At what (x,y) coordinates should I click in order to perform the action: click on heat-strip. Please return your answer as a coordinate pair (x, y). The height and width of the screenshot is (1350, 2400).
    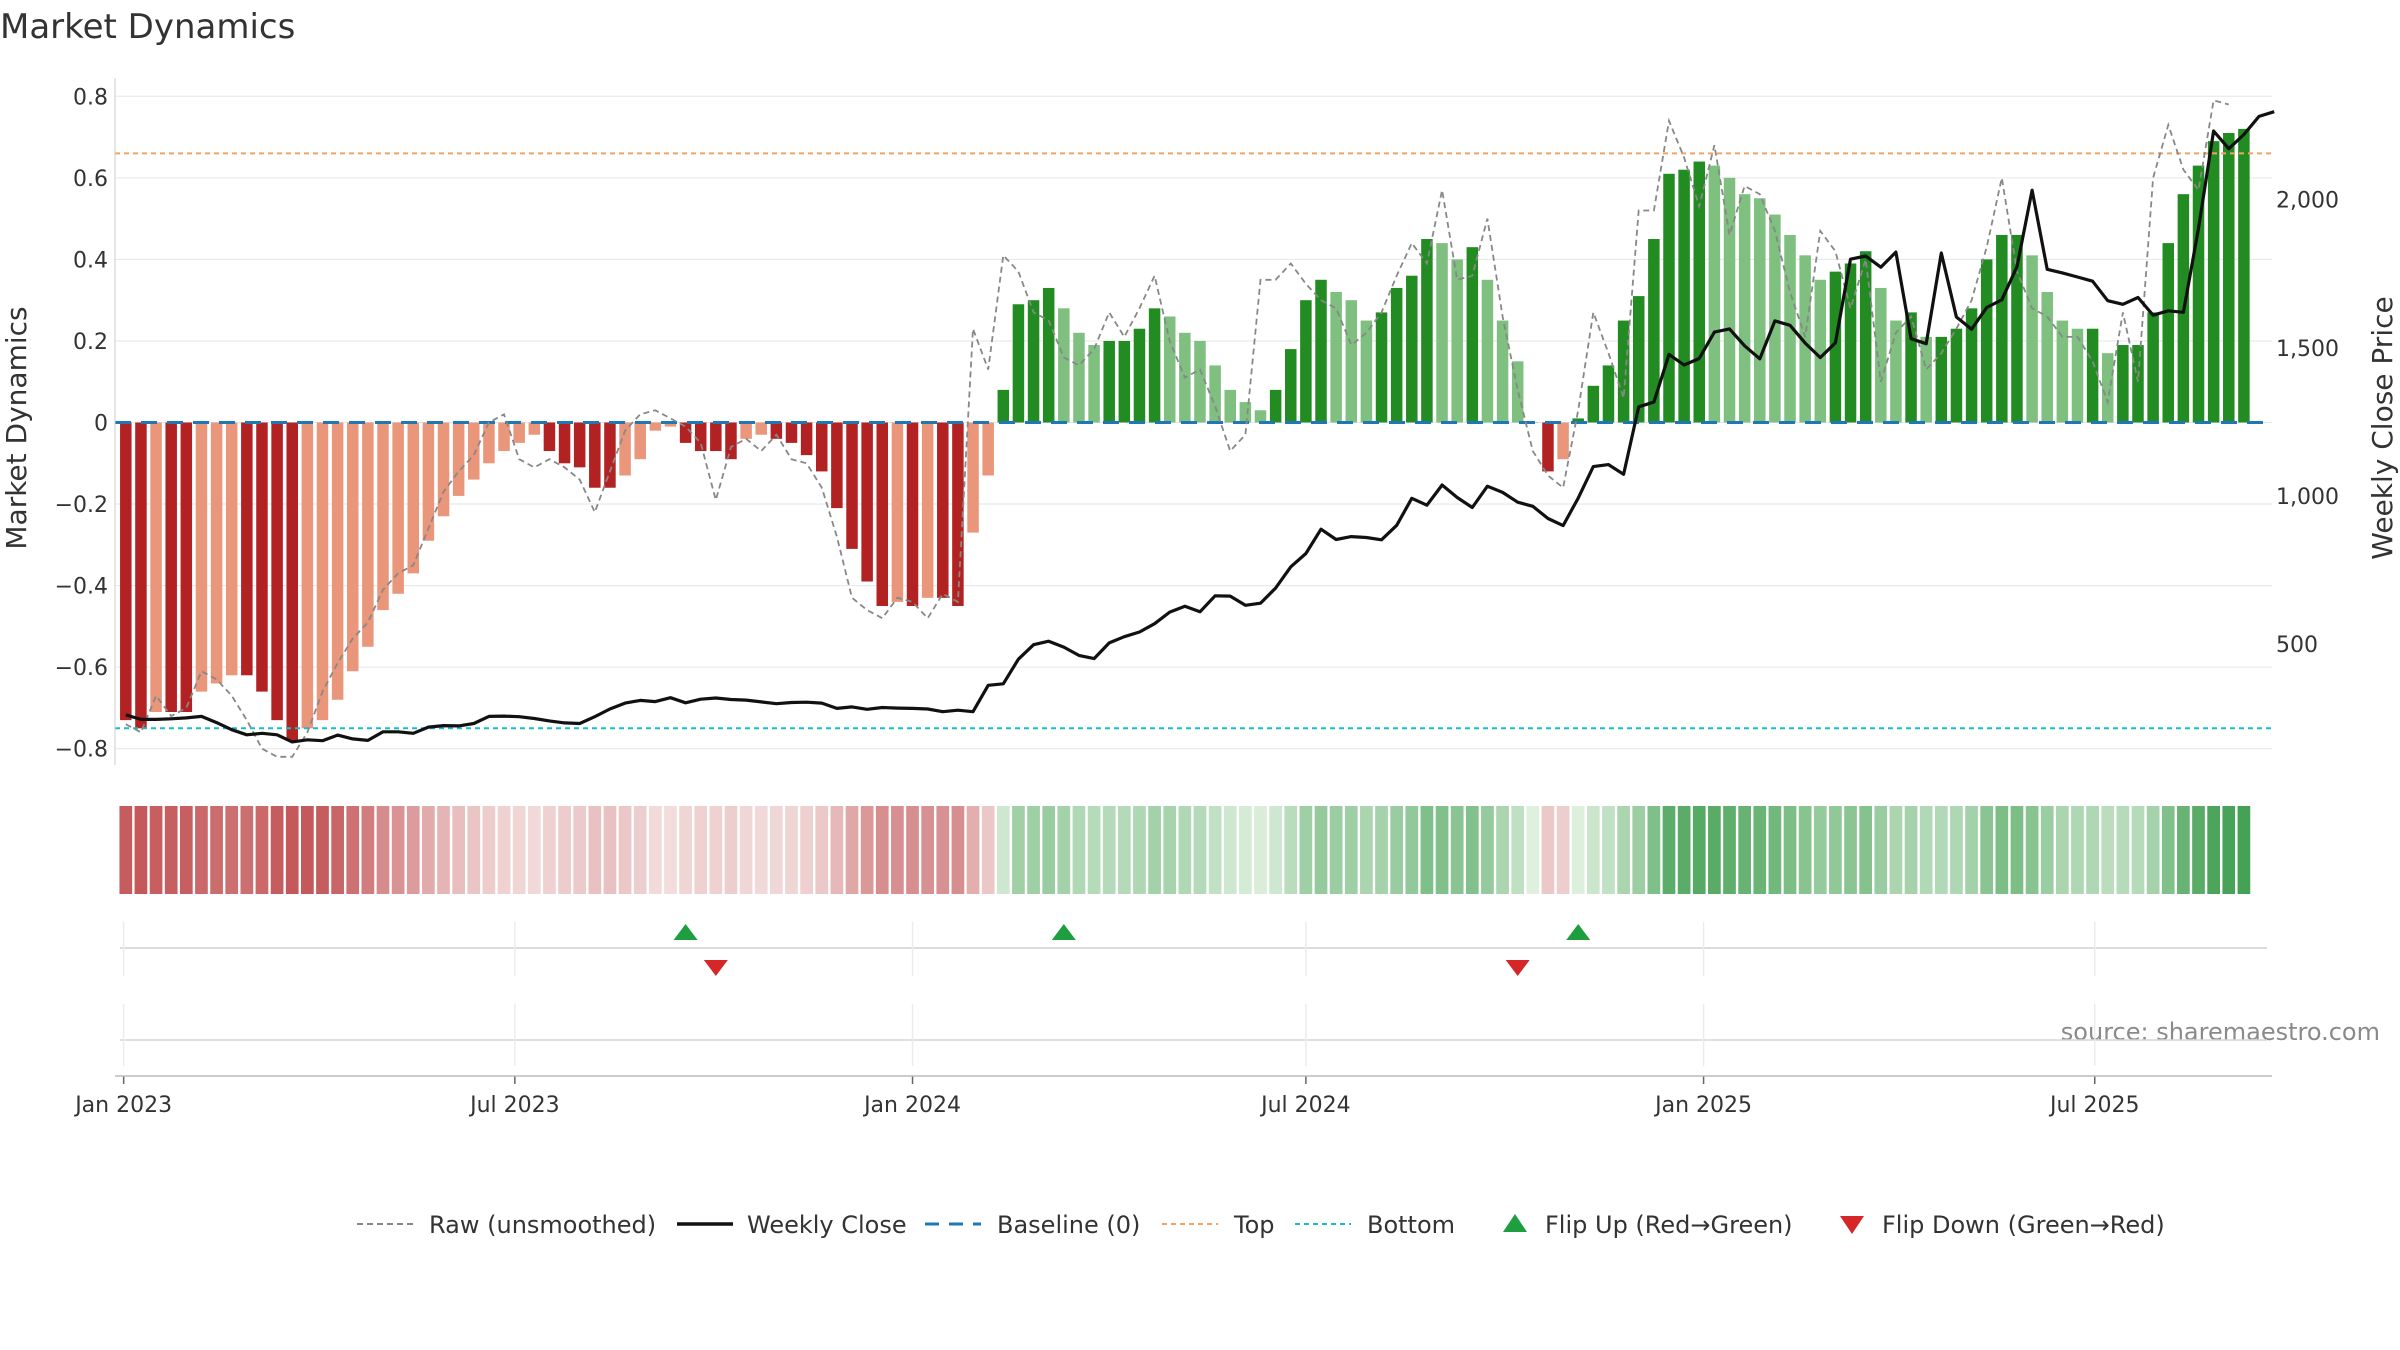
    Looking at the image, I should click on (1185, 850).